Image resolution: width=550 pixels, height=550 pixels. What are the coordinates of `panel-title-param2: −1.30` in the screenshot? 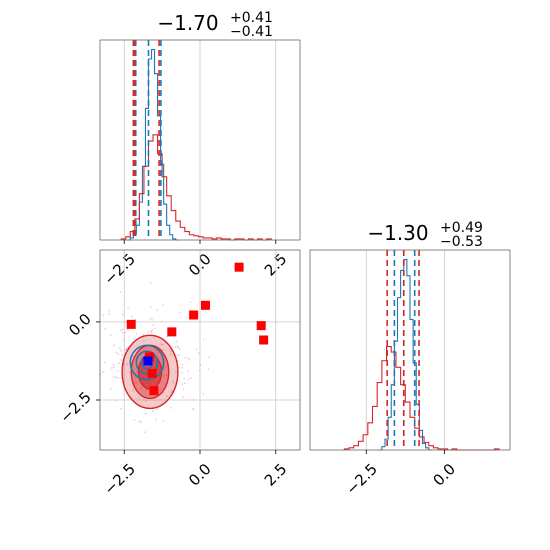 It's located at (397, 233).